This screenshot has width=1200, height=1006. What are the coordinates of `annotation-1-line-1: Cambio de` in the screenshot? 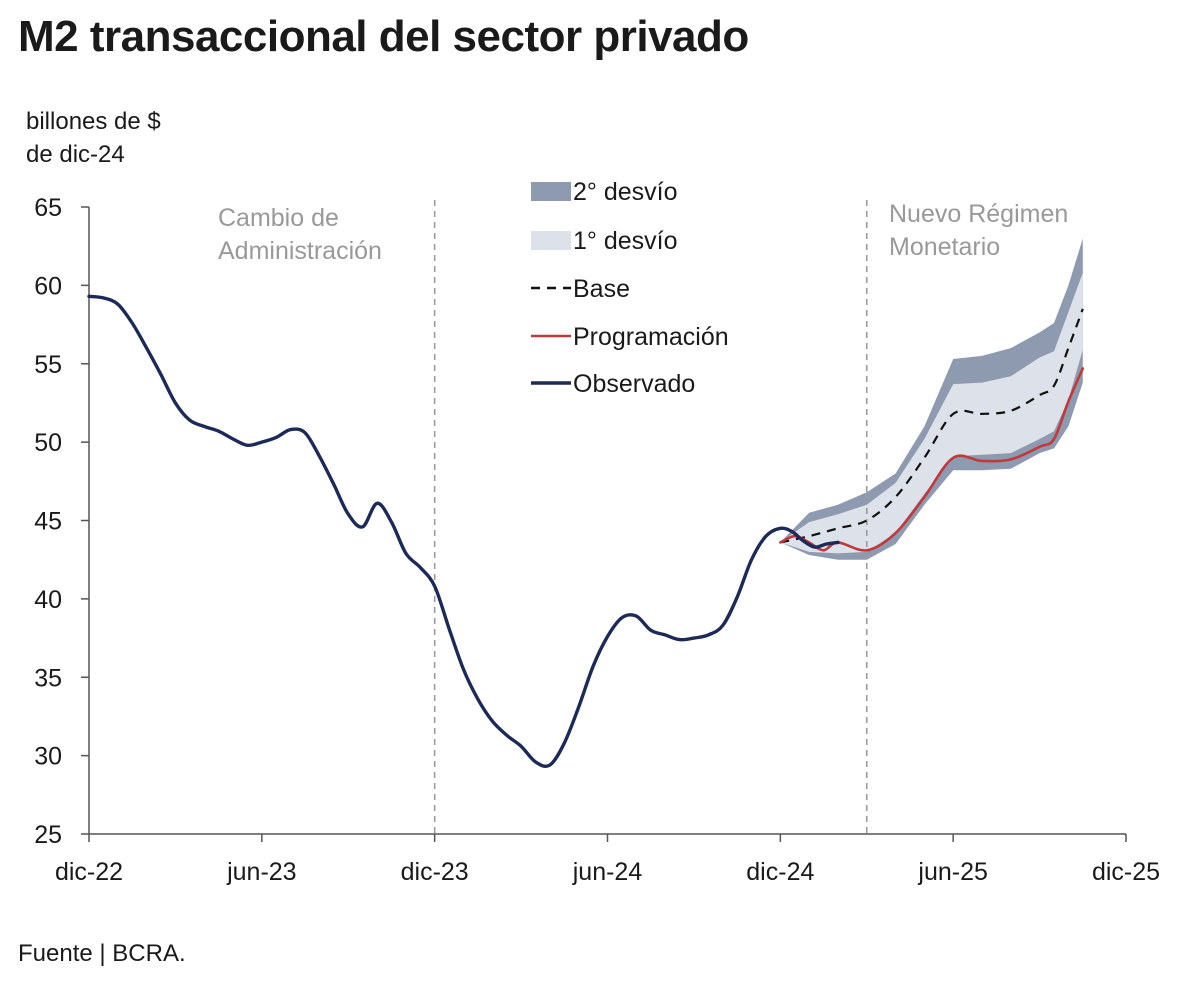 It's located at (278, 218).